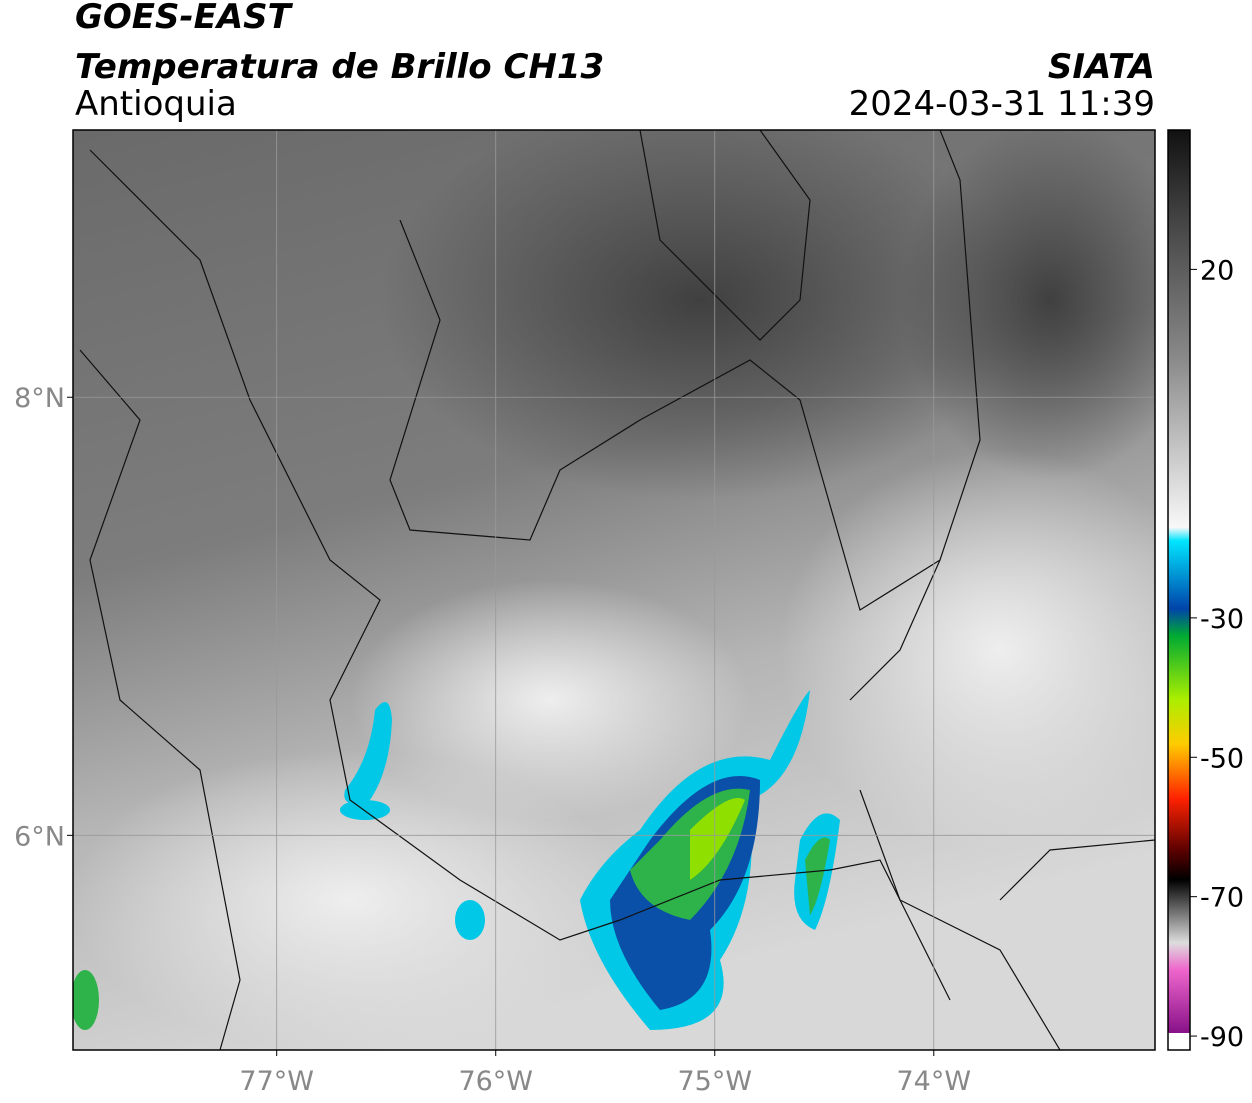  What do you see at coordinates (1222, 898) in the screenshot?
I see `colorbar-tick-label: -70` at bounding box center [1222, 898].